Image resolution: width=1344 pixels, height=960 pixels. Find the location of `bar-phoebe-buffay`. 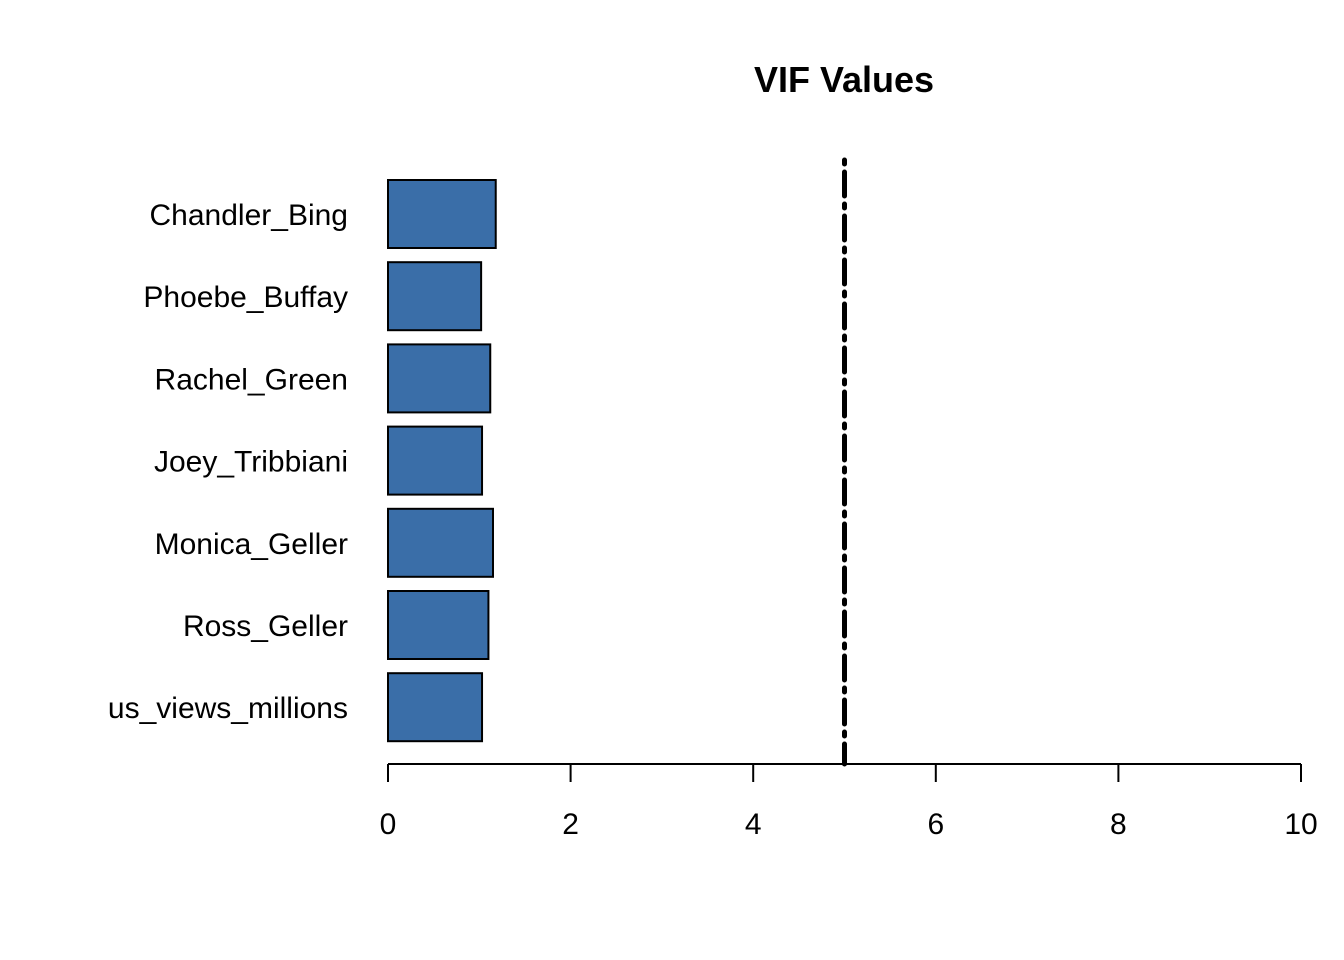

bar-phoebe-buffay is located at coordinates (435, 296).